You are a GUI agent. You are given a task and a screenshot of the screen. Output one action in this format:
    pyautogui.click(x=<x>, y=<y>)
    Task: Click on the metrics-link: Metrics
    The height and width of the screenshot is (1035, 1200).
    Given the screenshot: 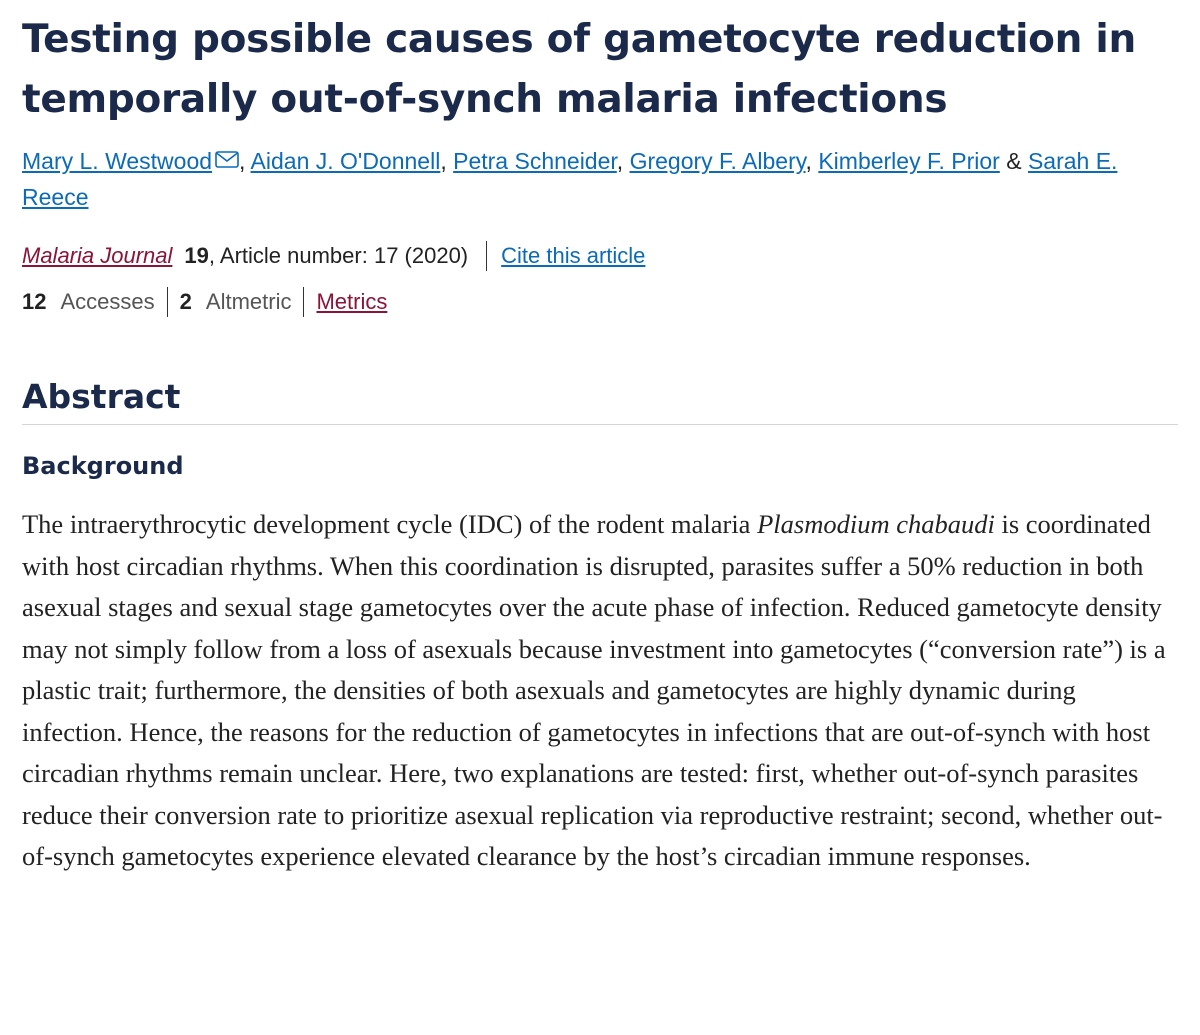 What is the action you would take?
    pyautogui.click(x=352, y=301)
    